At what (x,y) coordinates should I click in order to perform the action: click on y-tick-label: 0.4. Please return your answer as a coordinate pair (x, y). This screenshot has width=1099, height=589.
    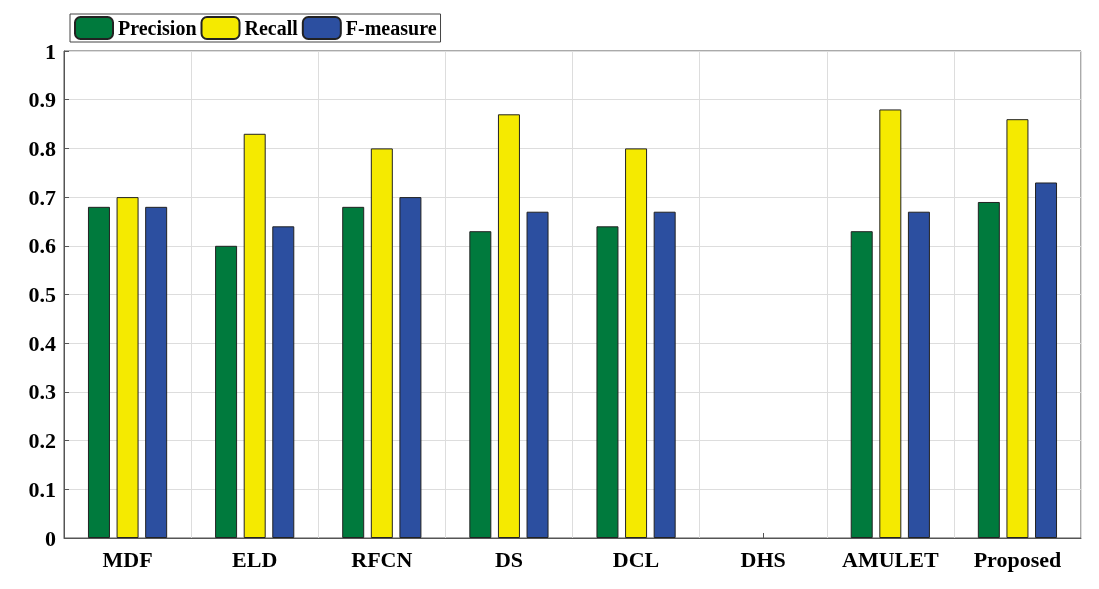
    Looking at the image, I should click on (42, 343).